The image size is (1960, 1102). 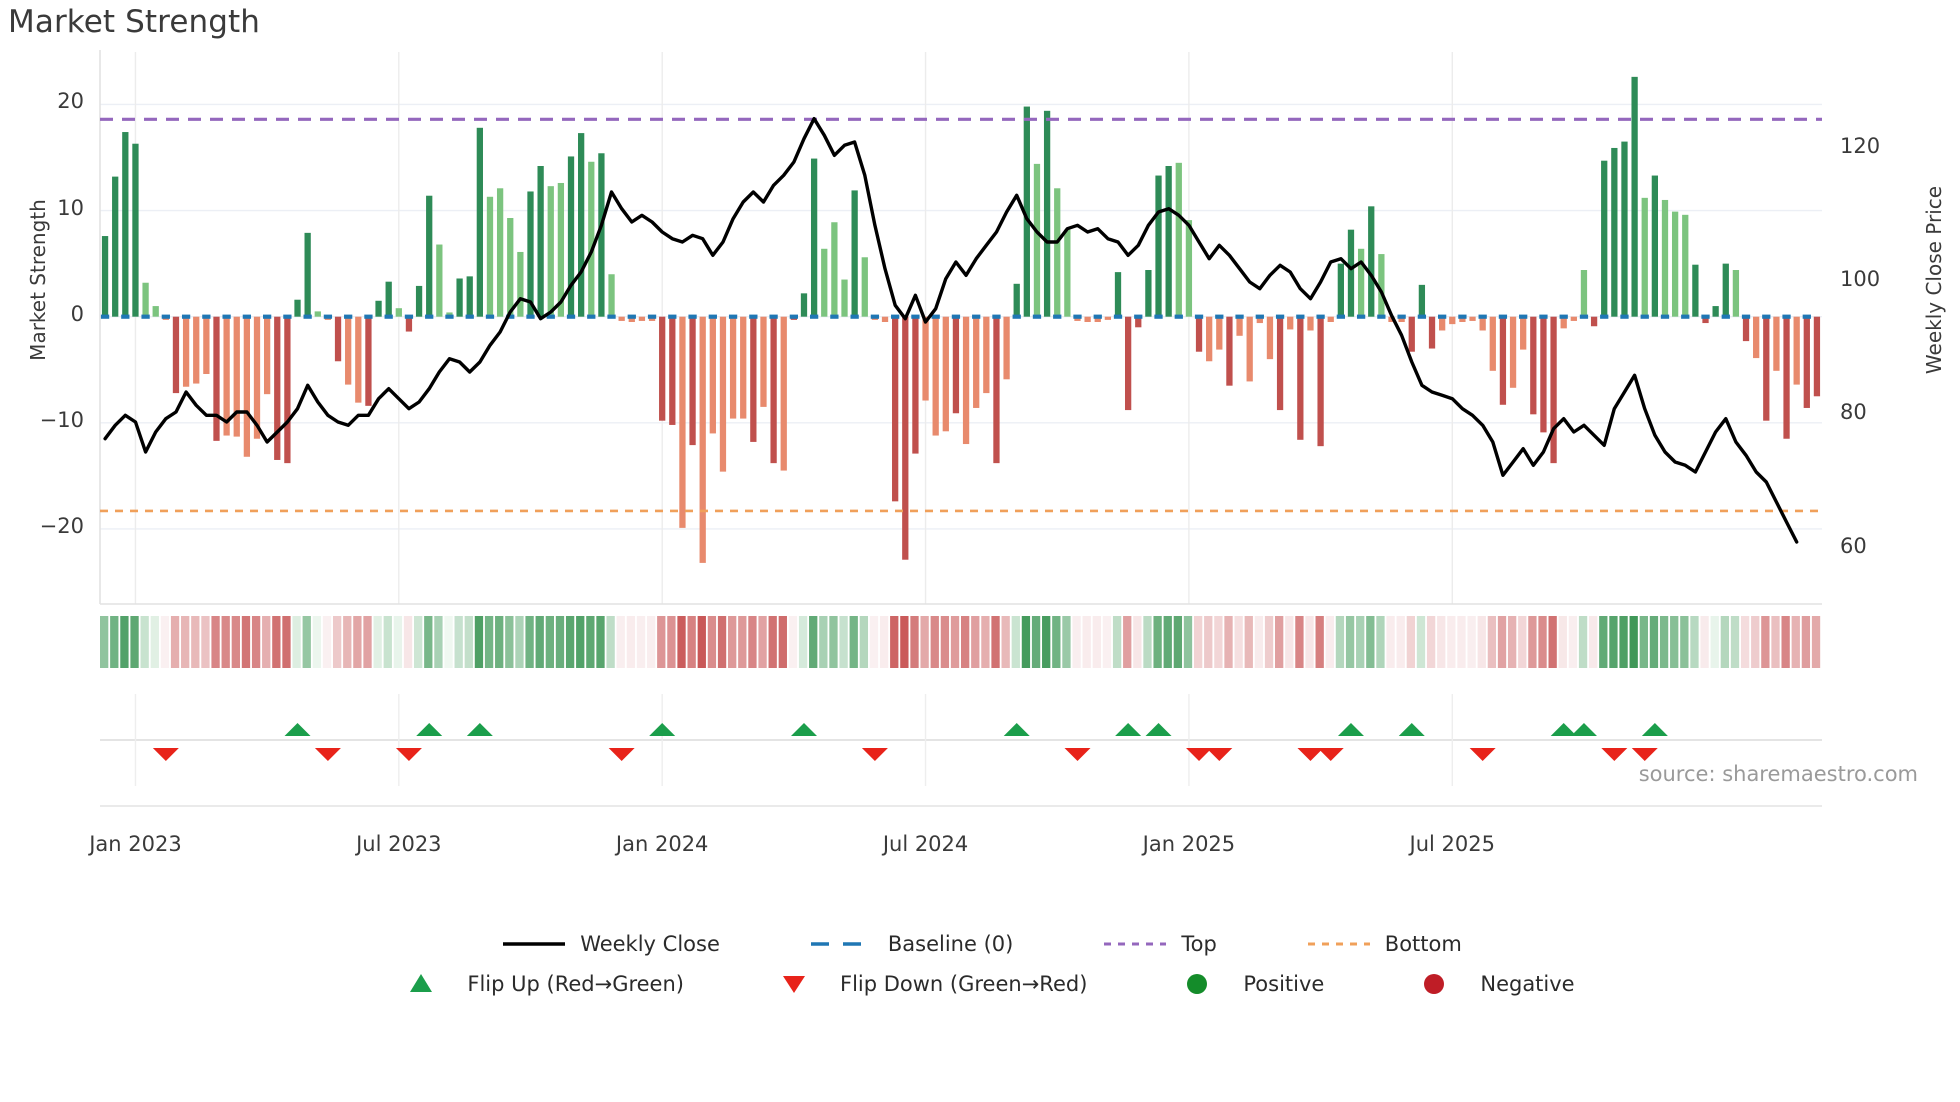 What do you see at coordinates (1486, 984) in the screenshot?
I see `legend-item: Negative` at bounding box center [1486, 984].